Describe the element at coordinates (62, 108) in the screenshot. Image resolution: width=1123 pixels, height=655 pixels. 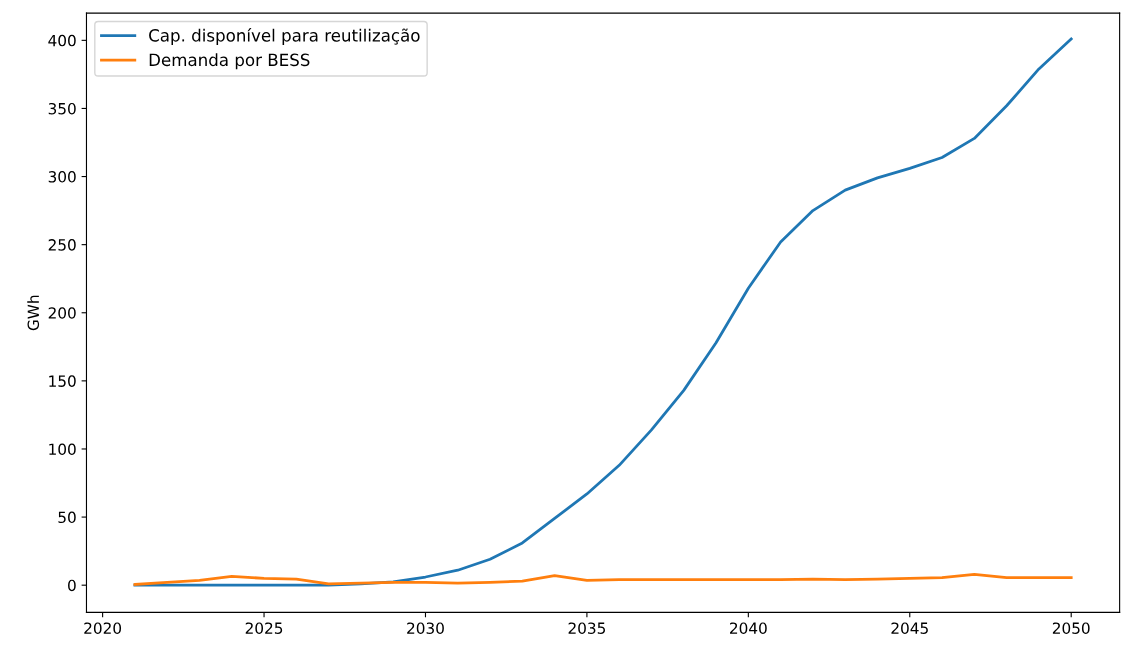
I see `y-tick-label: 350` at that location.